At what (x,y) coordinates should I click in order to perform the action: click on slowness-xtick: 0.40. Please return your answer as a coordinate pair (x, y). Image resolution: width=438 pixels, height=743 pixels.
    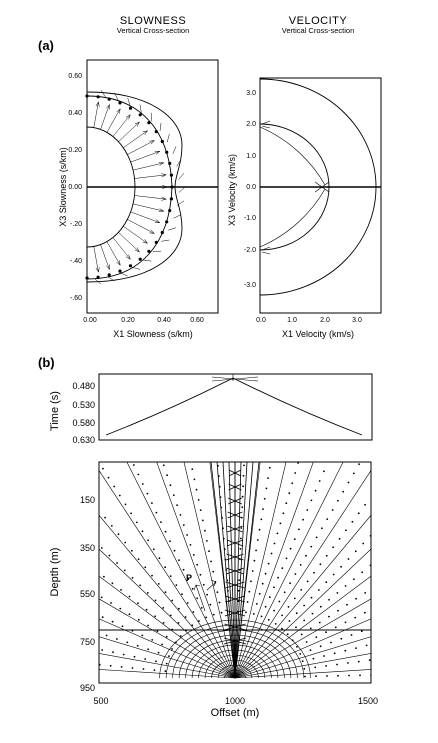
    Looking at the image, I should click on (164, 320).